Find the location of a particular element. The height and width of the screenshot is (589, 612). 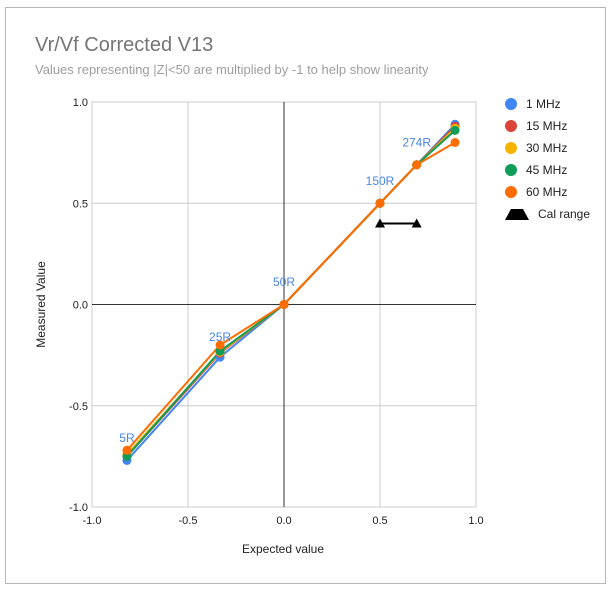

x-tick-label: -0.5 is located at coordinates (188, 521).